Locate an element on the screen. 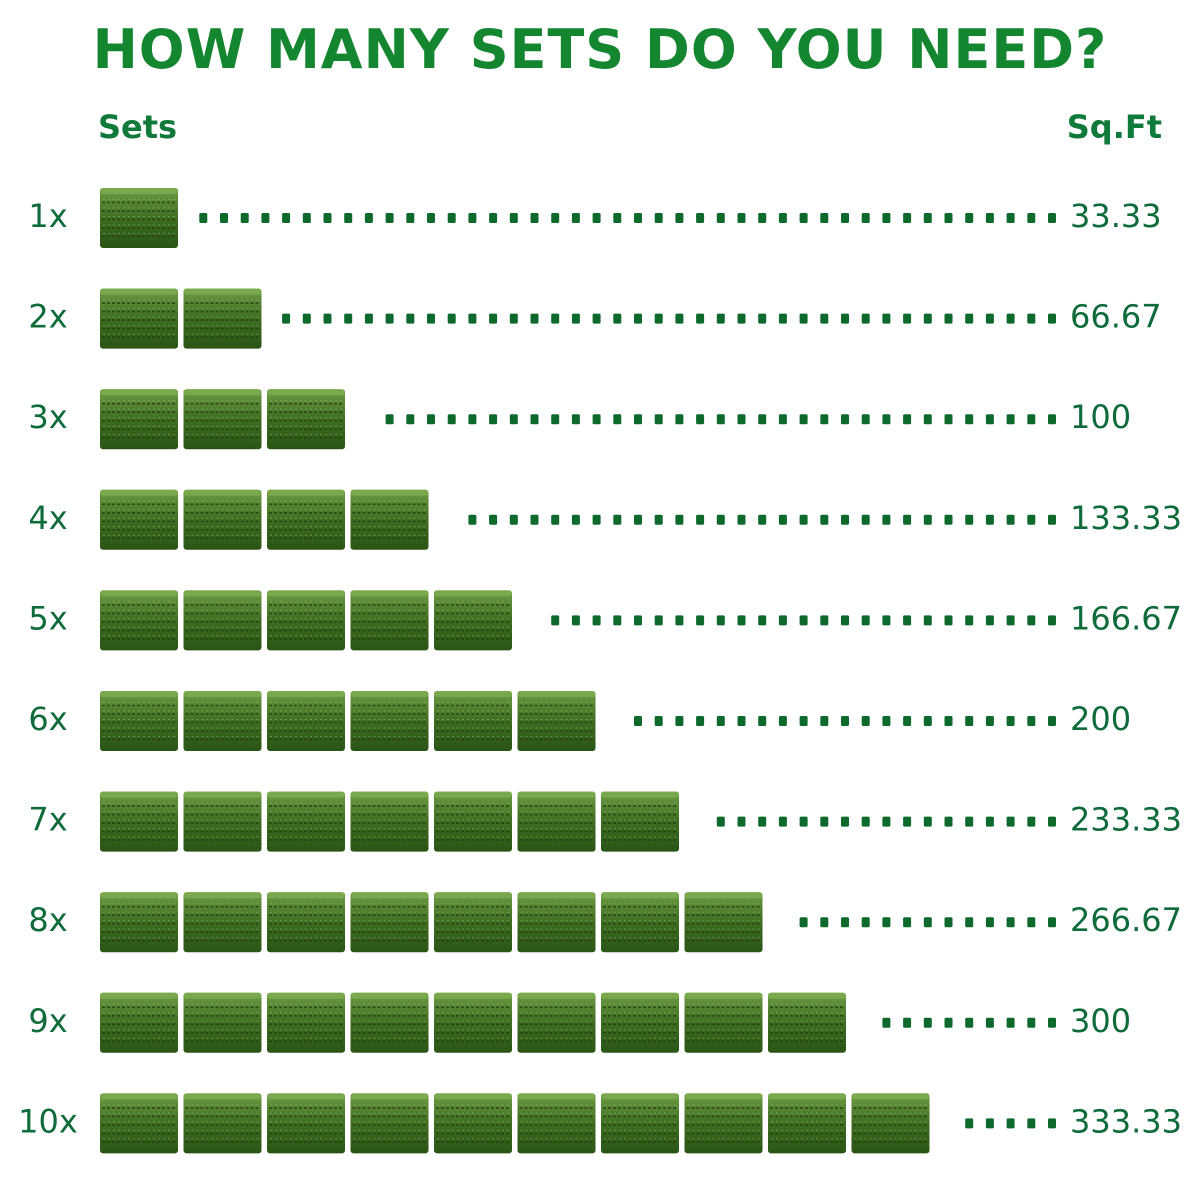 The width and height of the screenshot is (1200, 1200). sqft-value: 133.33 is located at coordinates (1126, 518).